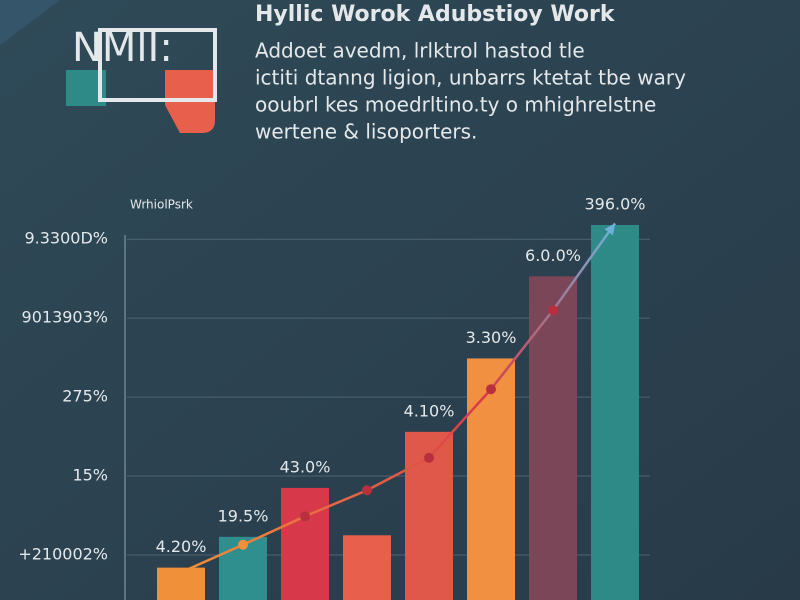 This screenshot has height=600, width=800. Describe the element at coordinates (305, 466) in the screenshot. I see `data-label: 43.0%` at that location.